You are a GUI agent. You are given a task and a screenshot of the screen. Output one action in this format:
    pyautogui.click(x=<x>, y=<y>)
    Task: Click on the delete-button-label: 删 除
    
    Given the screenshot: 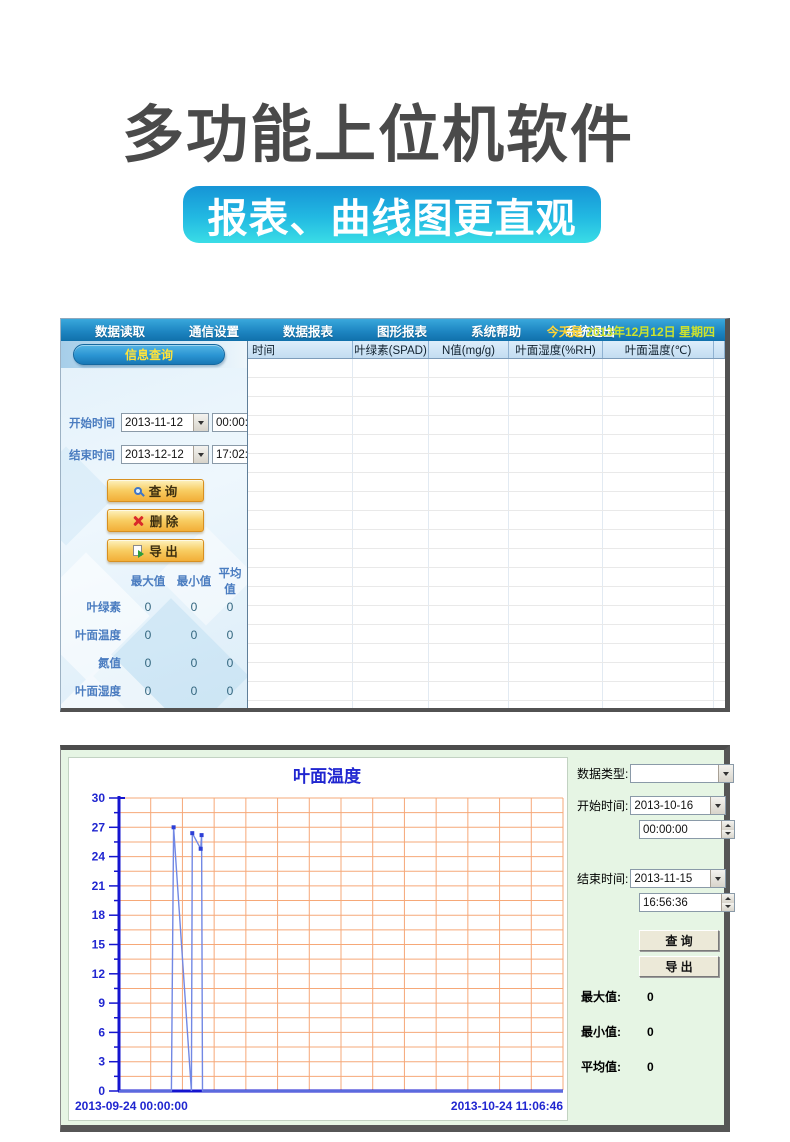 What is the action you would take?
    pyautogui.click(x=164, y=522)
    